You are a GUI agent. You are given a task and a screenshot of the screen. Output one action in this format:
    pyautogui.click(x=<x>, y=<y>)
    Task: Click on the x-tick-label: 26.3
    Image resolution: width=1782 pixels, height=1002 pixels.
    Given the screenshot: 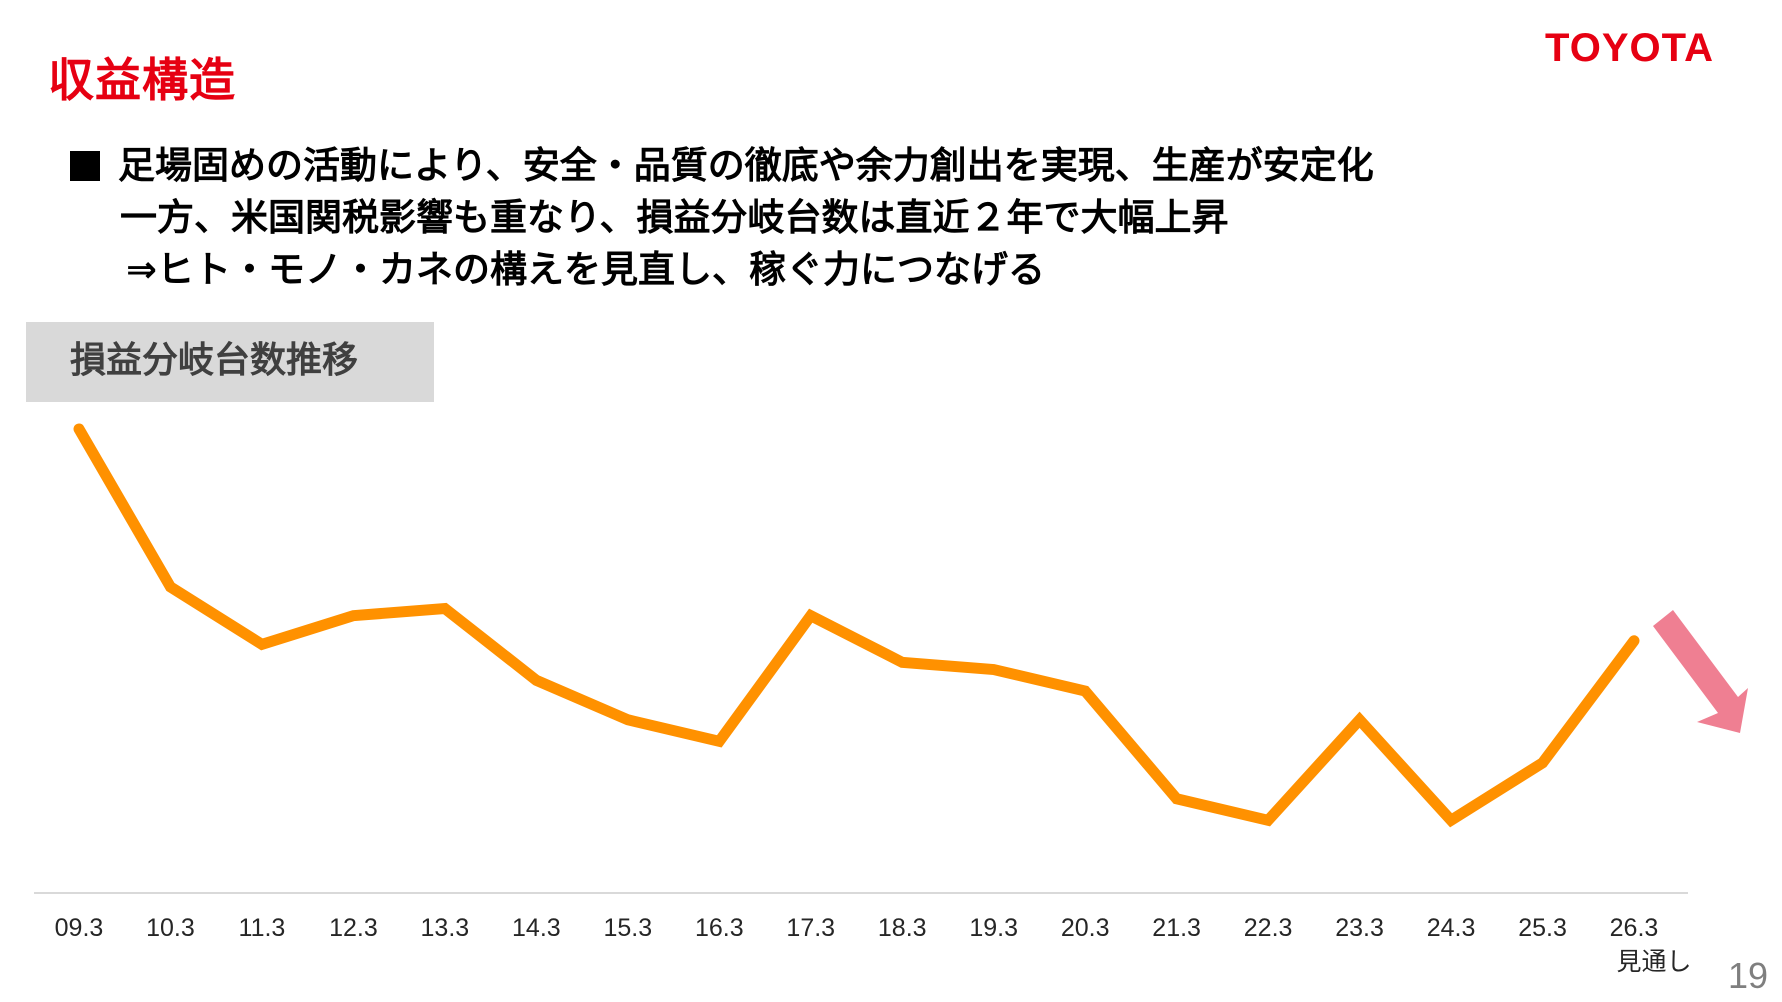 What is the action you would take?
    pyautogui.click(x=1634, y=928)
    